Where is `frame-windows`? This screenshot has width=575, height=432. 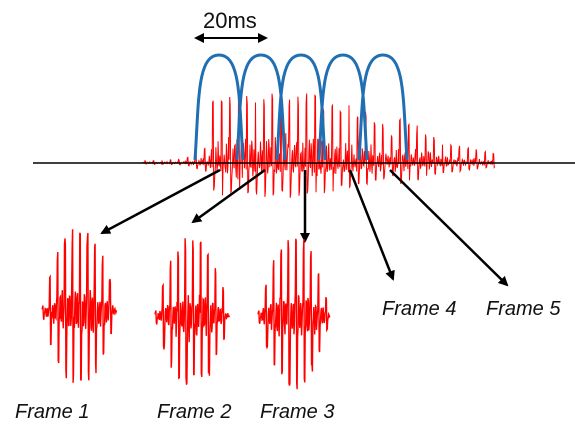
frame-windows is located at coordinates (301, 107).